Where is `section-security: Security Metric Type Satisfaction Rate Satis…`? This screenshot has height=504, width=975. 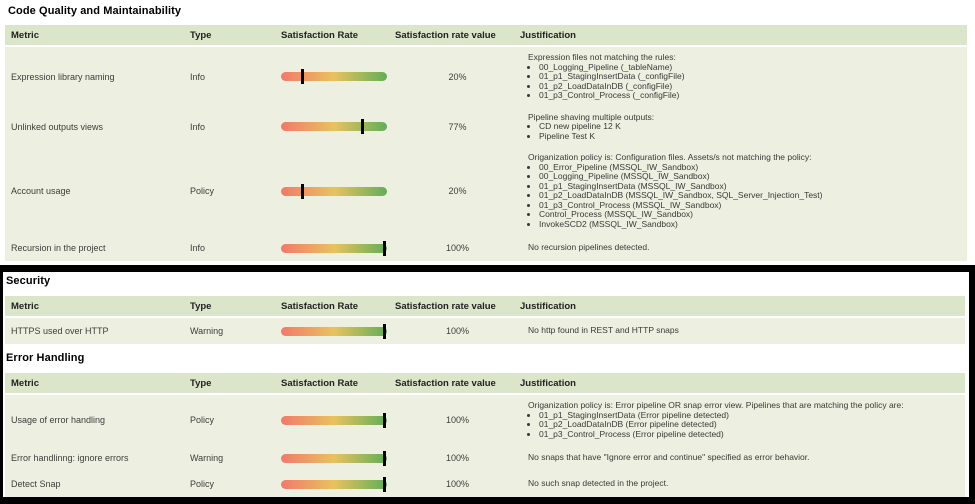
section-security: Security Metric Type Satisfaction Rate Satis… is located at coordinates (485, 309).